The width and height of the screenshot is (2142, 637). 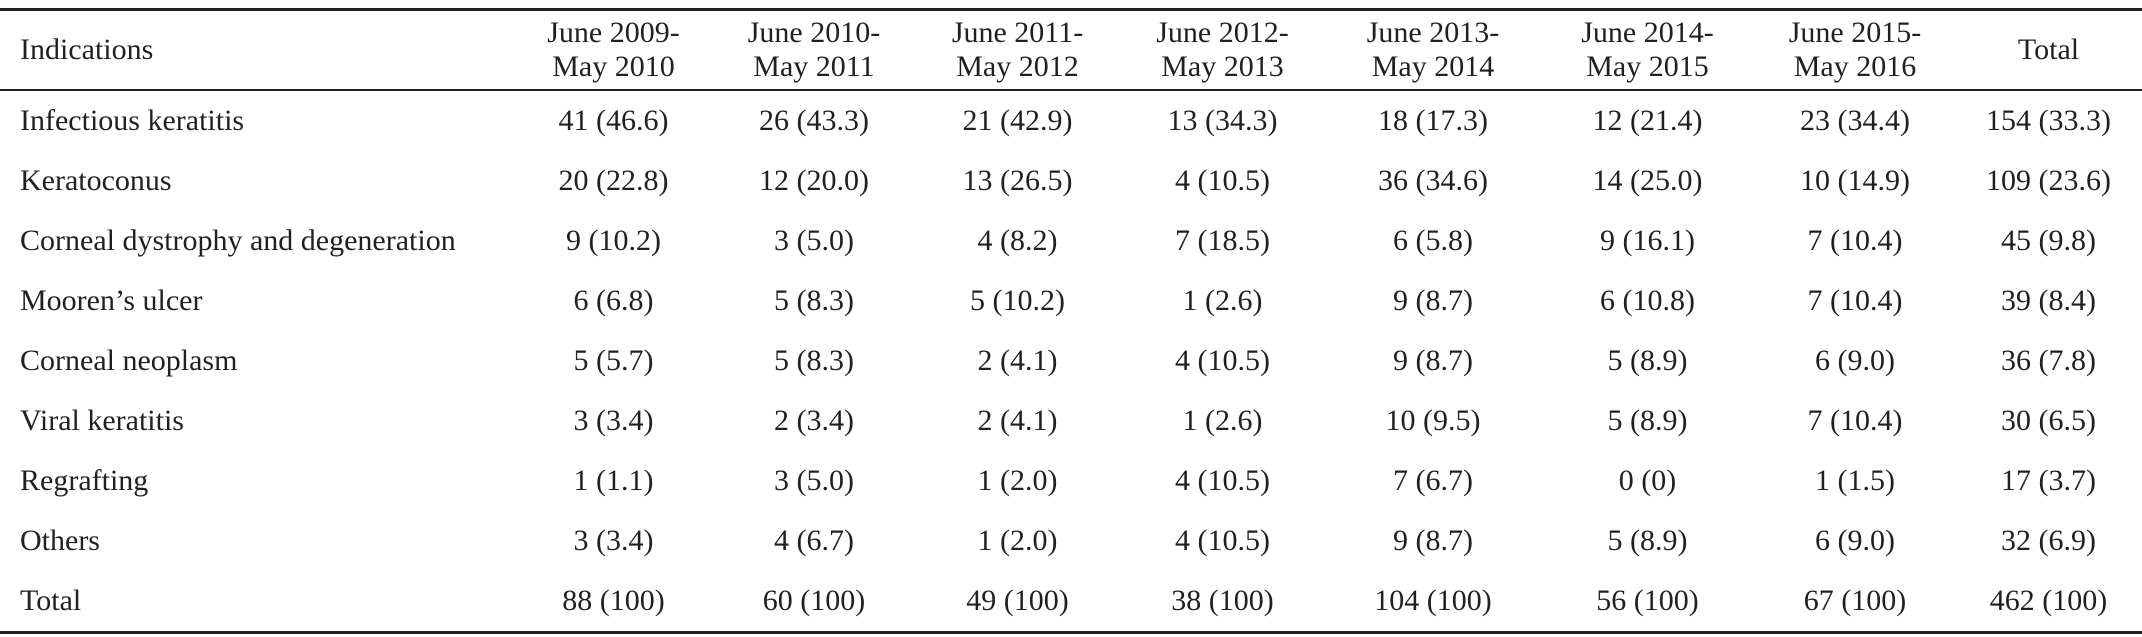 I want to click on table-cell: 2 (3.4), so click(x=814, y=420).